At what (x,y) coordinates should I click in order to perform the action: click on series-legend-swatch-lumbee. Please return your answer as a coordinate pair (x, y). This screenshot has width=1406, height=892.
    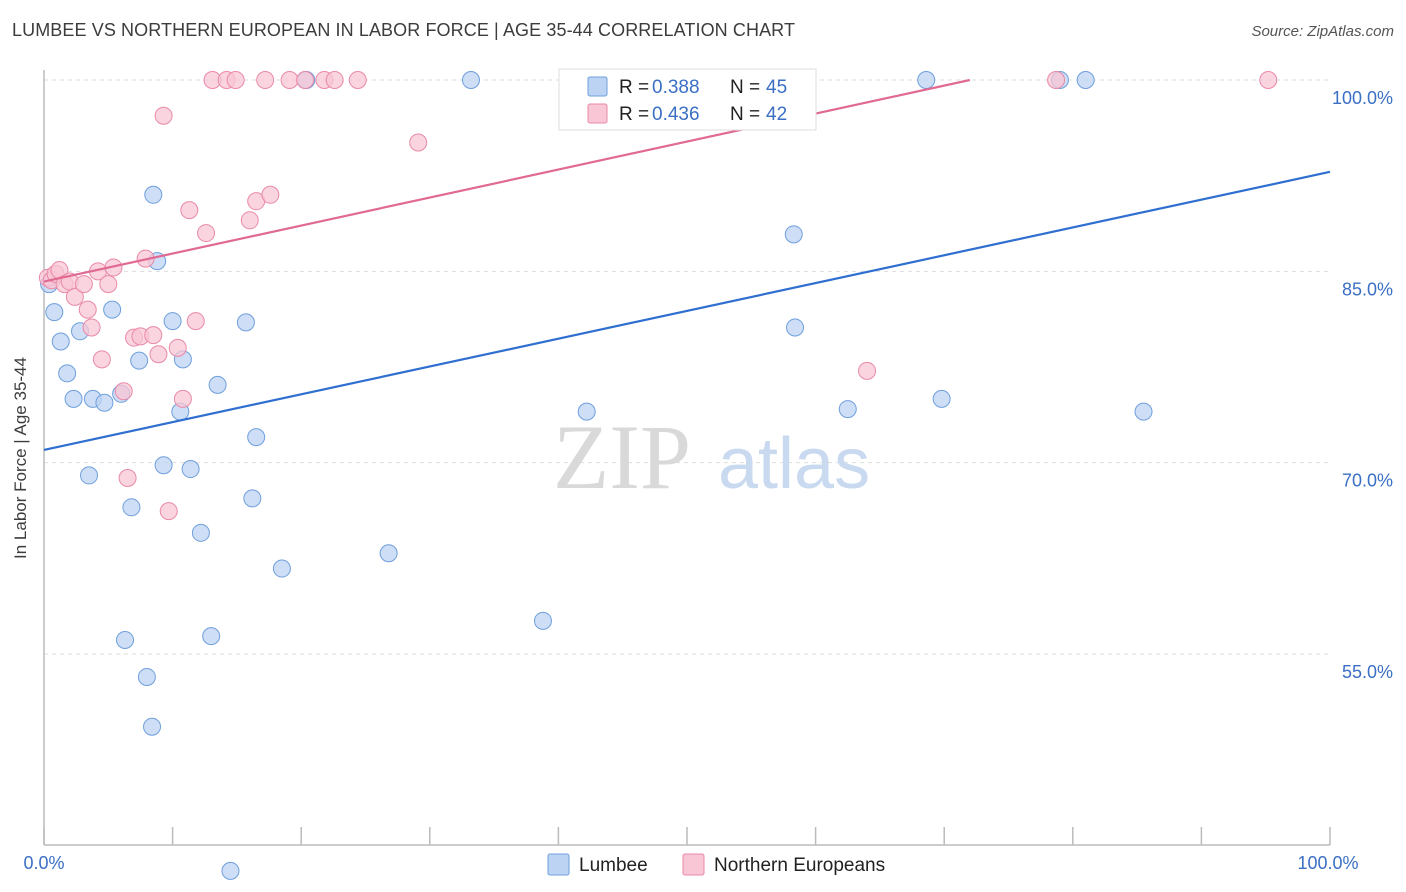
    Looking at the image, I should click on (558, 864).